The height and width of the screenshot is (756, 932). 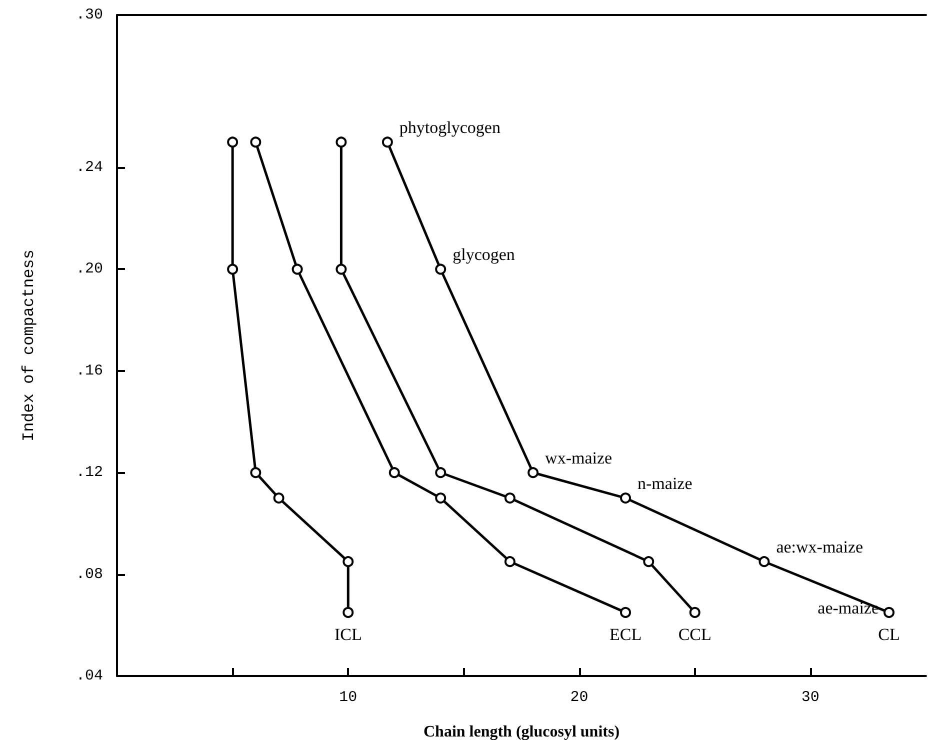 What do you see at coordinates (810, 697) in the screenshot?
I see `x-tick-label: 30` at bounding box center [810, 697].